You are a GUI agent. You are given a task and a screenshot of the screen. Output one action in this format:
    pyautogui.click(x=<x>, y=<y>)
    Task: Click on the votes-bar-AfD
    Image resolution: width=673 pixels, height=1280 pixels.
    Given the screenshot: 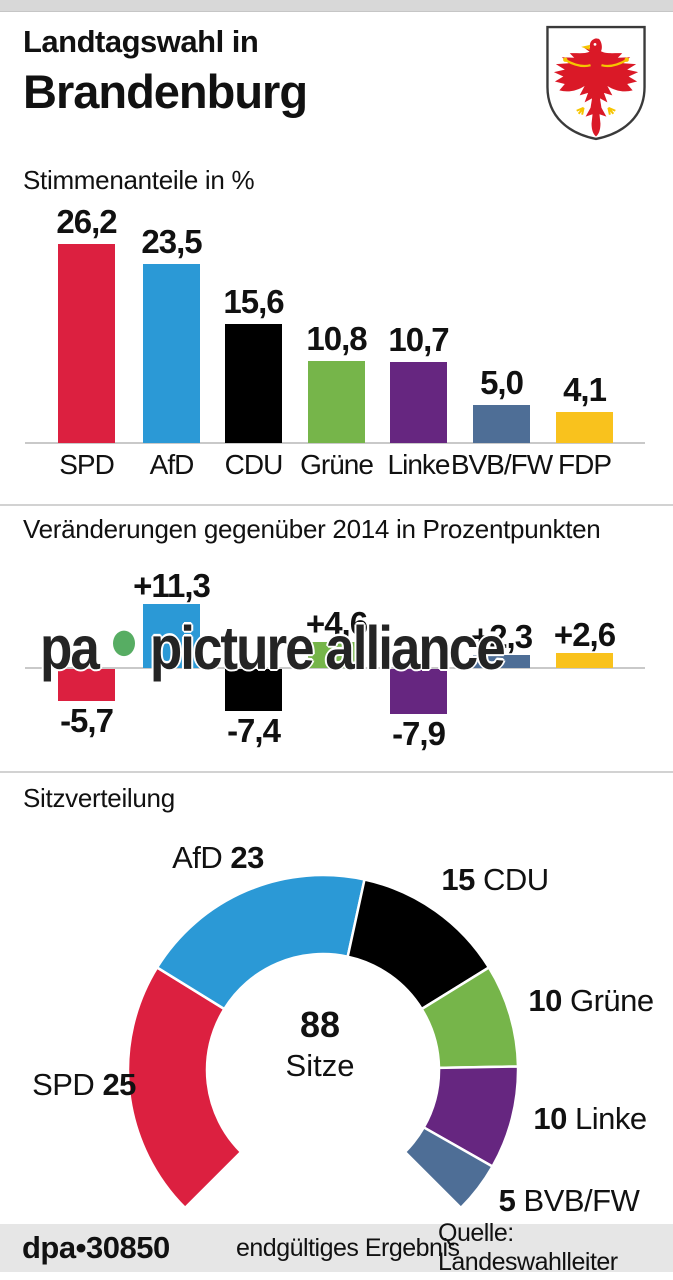 What is the action you would take?
    pyautogui.click(x=171, y=353)
    